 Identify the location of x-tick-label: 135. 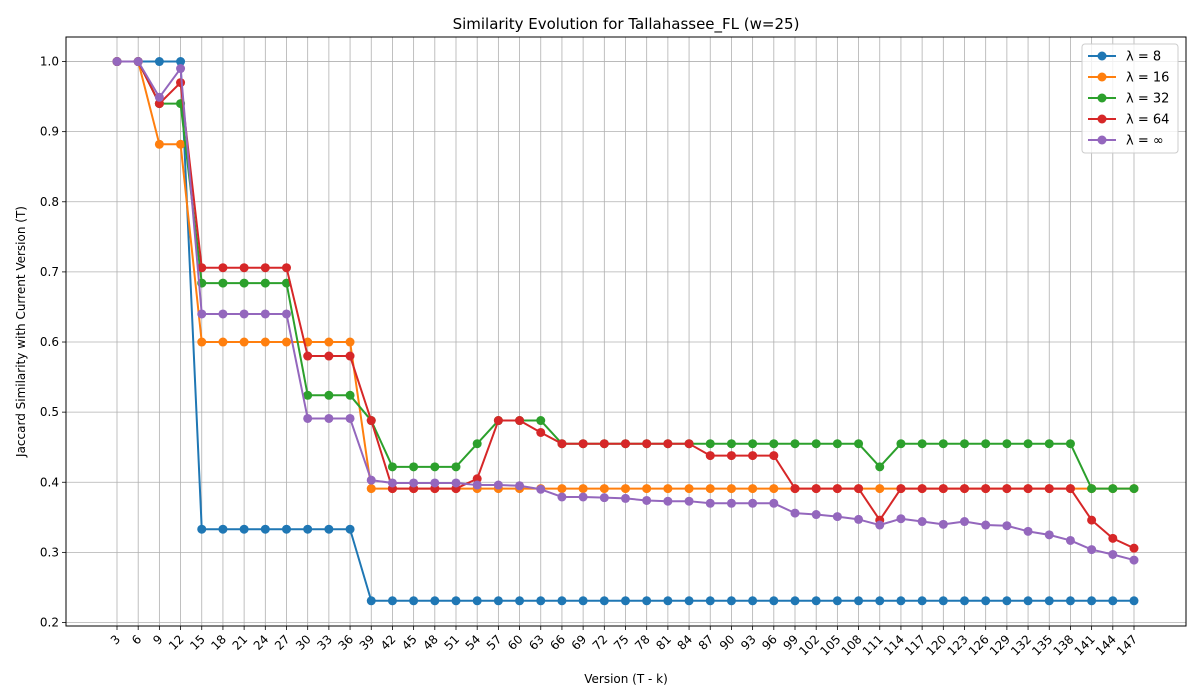
(1042, 645).